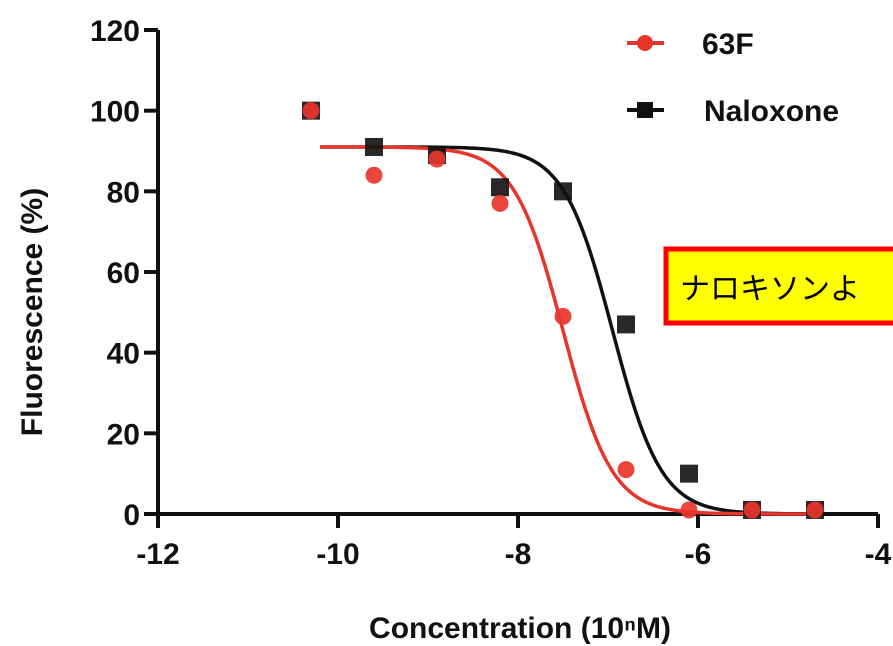 This screenshot has height=646, width=893. Describe the element at coordinates (878, 554) in the screenshot. I see `x-tick-label: -4` at that location.